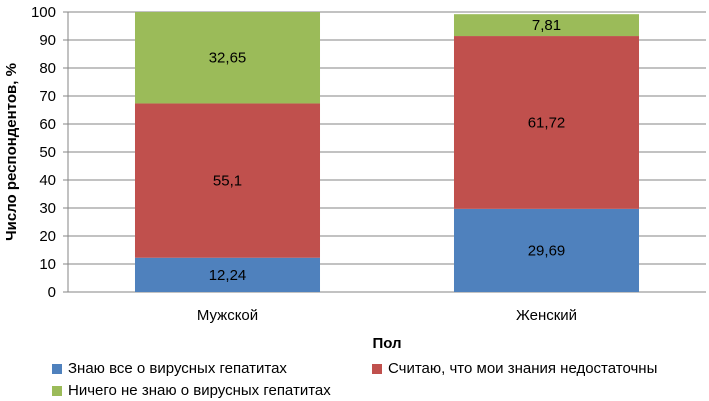  Describe the element at coordinates (11, 152) in the screenshot. I see `y-axis-title: Число респондентов, %` at that location.